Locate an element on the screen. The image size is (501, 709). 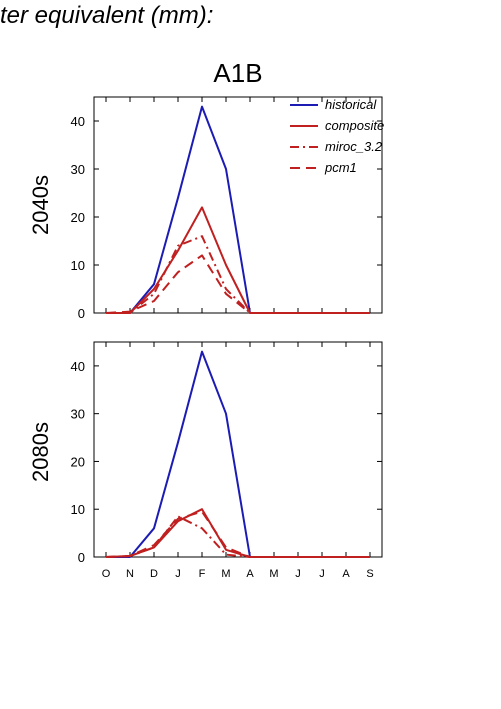
legend-label: historical is located at coordinates (351, 104).